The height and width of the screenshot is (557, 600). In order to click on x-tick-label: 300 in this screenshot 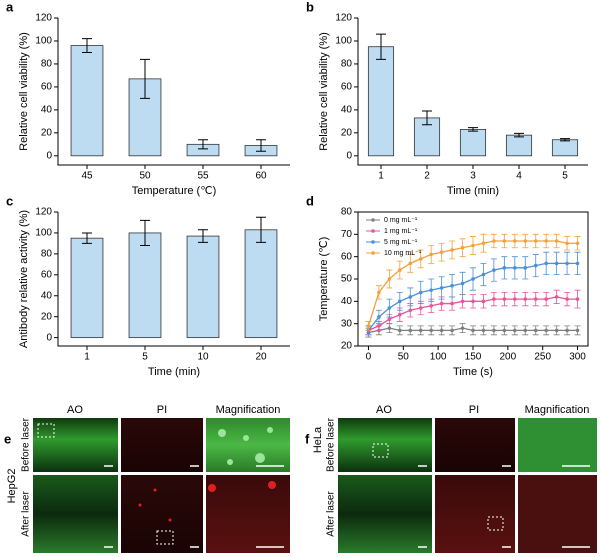, I will do `click(577, 357)`.